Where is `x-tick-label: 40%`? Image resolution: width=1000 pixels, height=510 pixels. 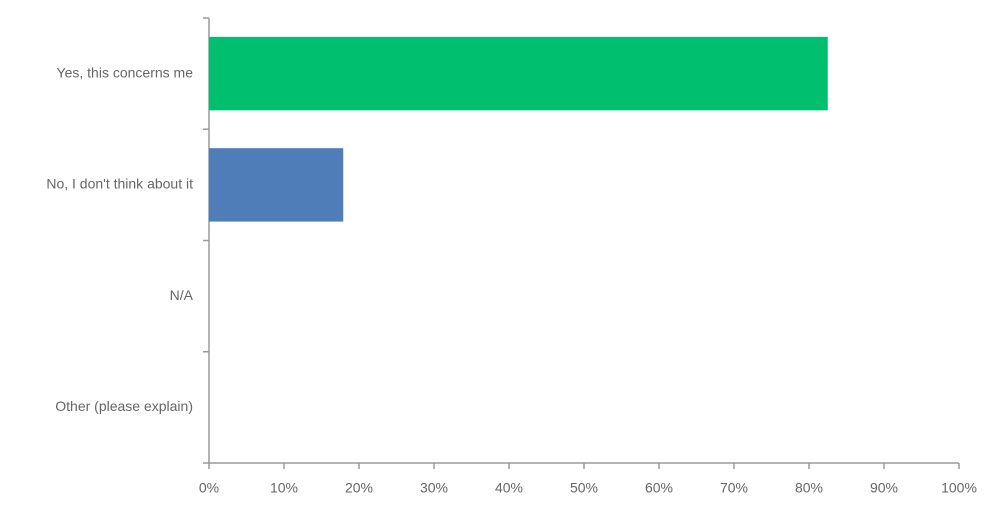 x-tick-label: 40% is located at coordinates (509, 488).